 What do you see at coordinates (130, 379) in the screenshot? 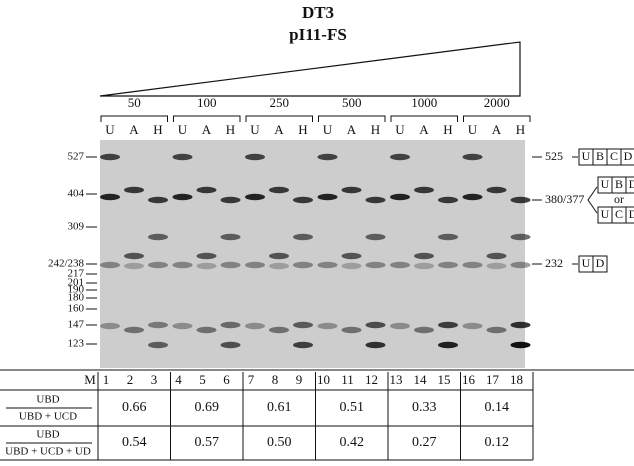
I see `lane-number: 2` at bounding box center [130, 379].